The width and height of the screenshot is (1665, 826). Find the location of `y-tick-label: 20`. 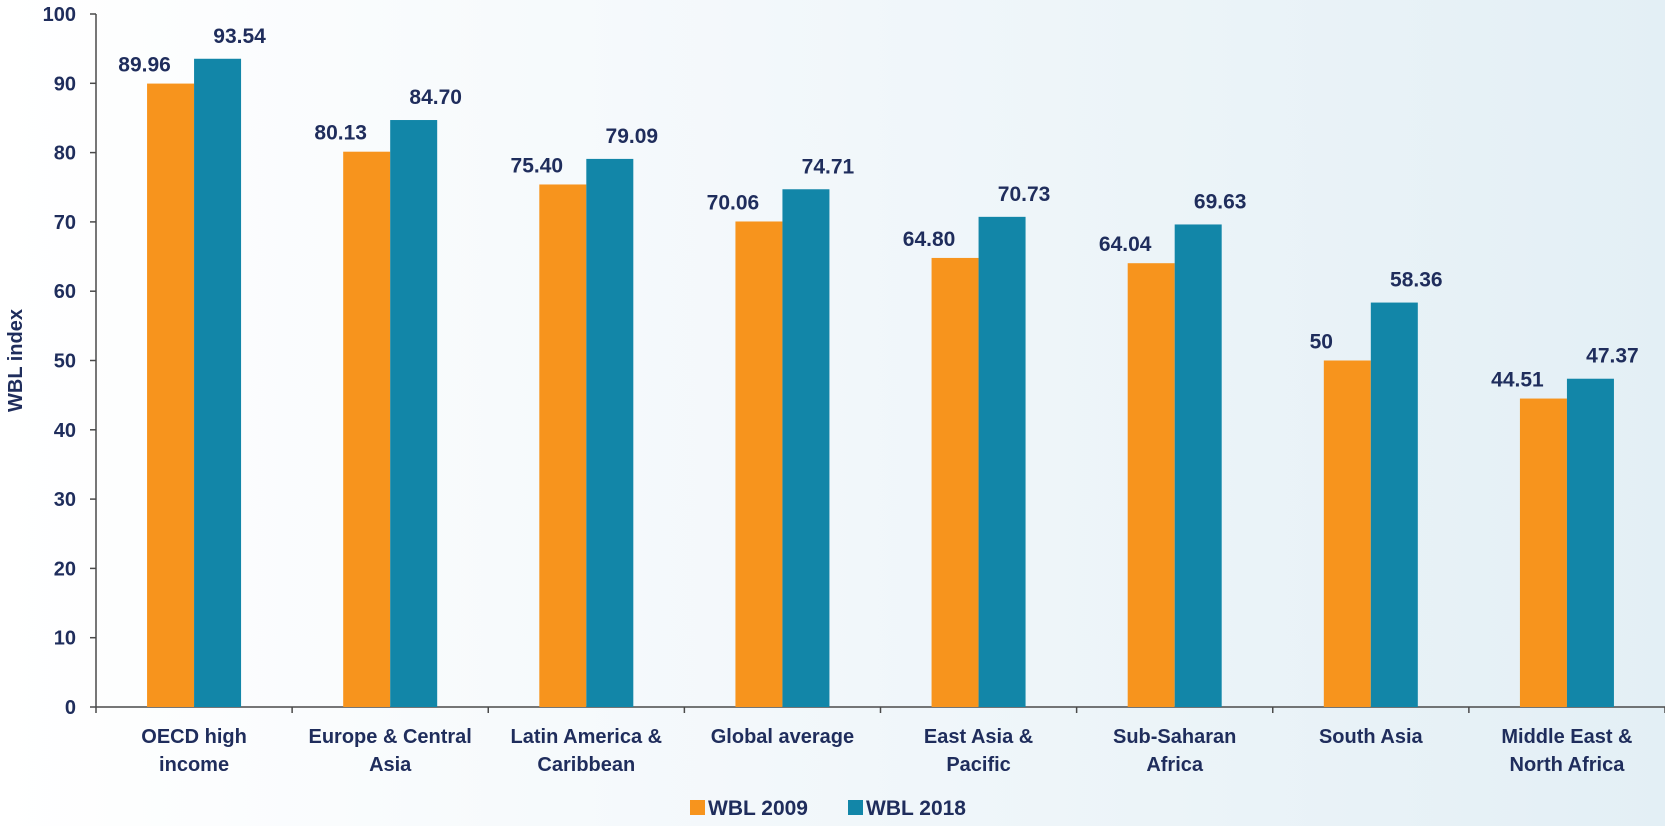

y-tick-label: 20 is located at coordinates (65, 569).